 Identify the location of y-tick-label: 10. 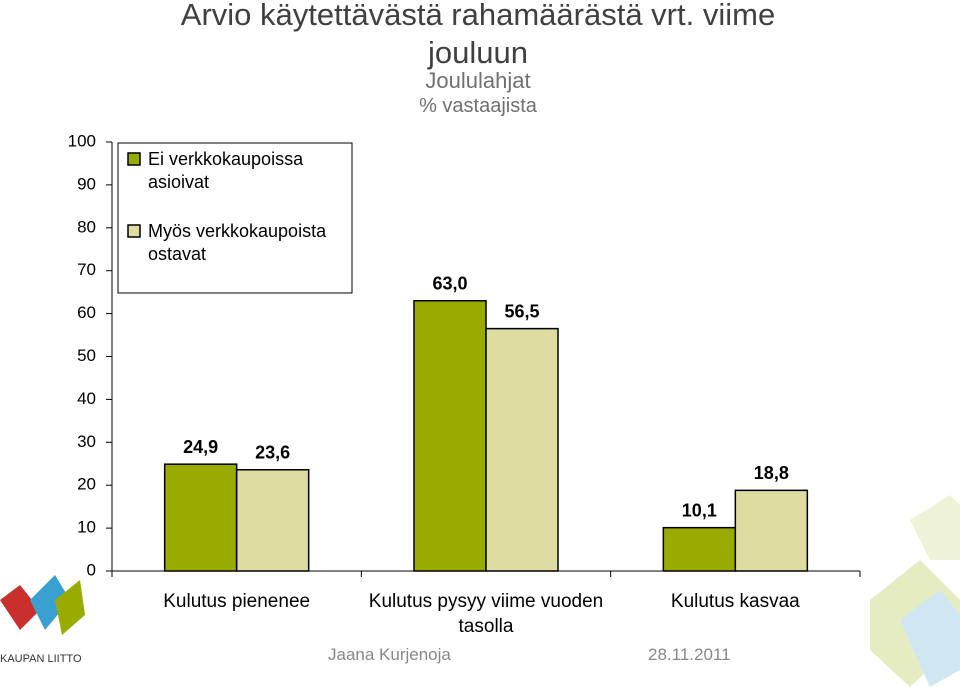
(86, 527).